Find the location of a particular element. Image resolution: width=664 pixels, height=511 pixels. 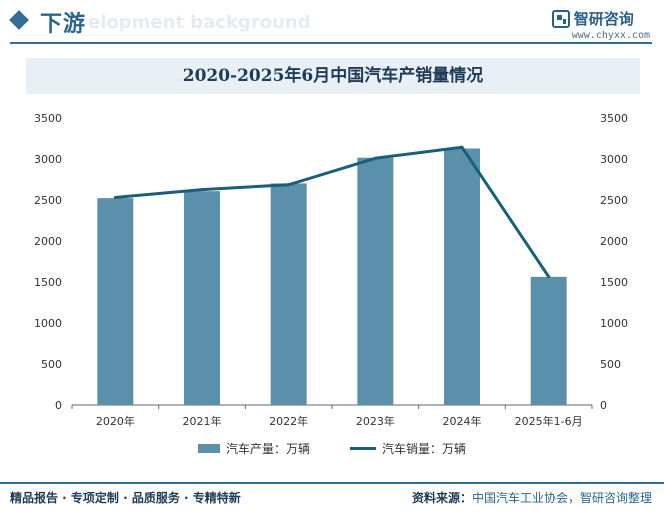

legend-item-sales: 汽车销量：万辆 is located at coordinates (408, 448).